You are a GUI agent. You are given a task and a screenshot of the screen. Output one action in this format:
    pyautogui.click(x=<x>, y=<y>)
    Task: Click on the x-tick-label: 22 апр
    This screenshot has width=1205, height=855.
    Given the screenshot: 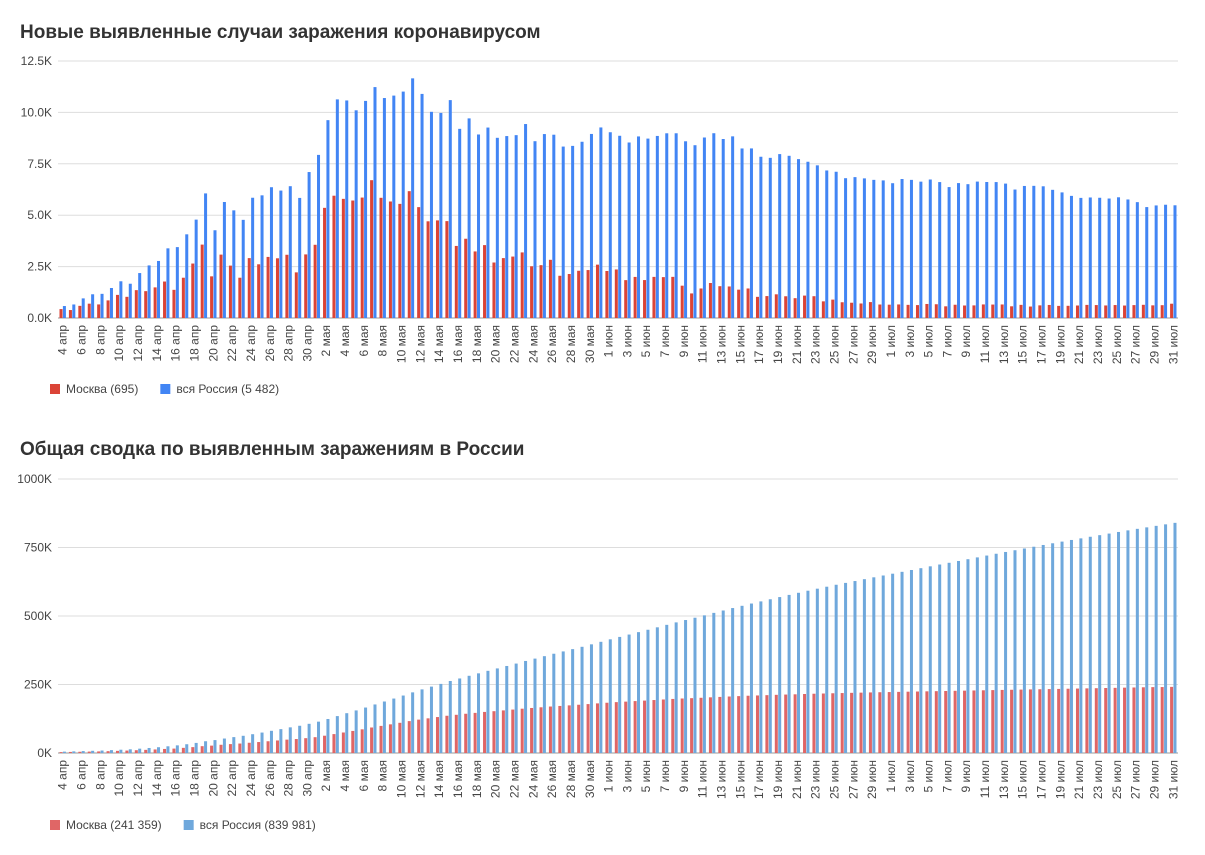 What is the action you would take?
    pyautogui.click(x=232, y=343)
    